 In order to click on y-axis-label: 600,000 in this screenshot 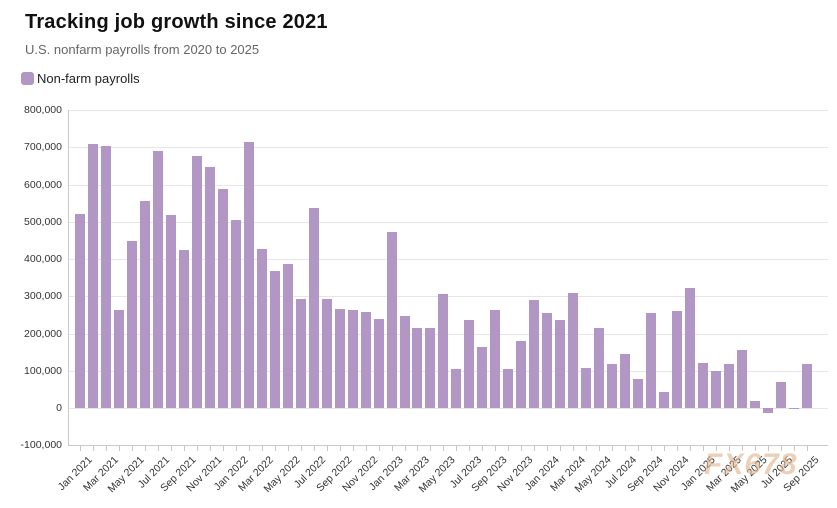, I will do `click(43, 184)`.